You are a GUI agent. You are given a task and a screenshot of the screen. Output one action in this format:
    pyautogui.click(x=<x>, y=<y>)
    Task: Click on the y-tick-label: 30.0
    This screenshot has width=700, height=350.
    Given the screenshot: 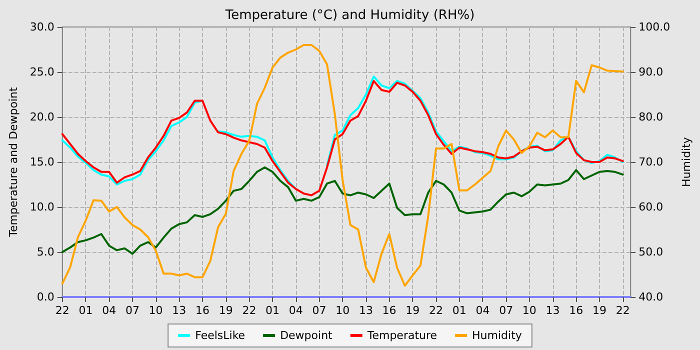 What is the action you would take?
    pyautogui.click(x=42, y=27)
    